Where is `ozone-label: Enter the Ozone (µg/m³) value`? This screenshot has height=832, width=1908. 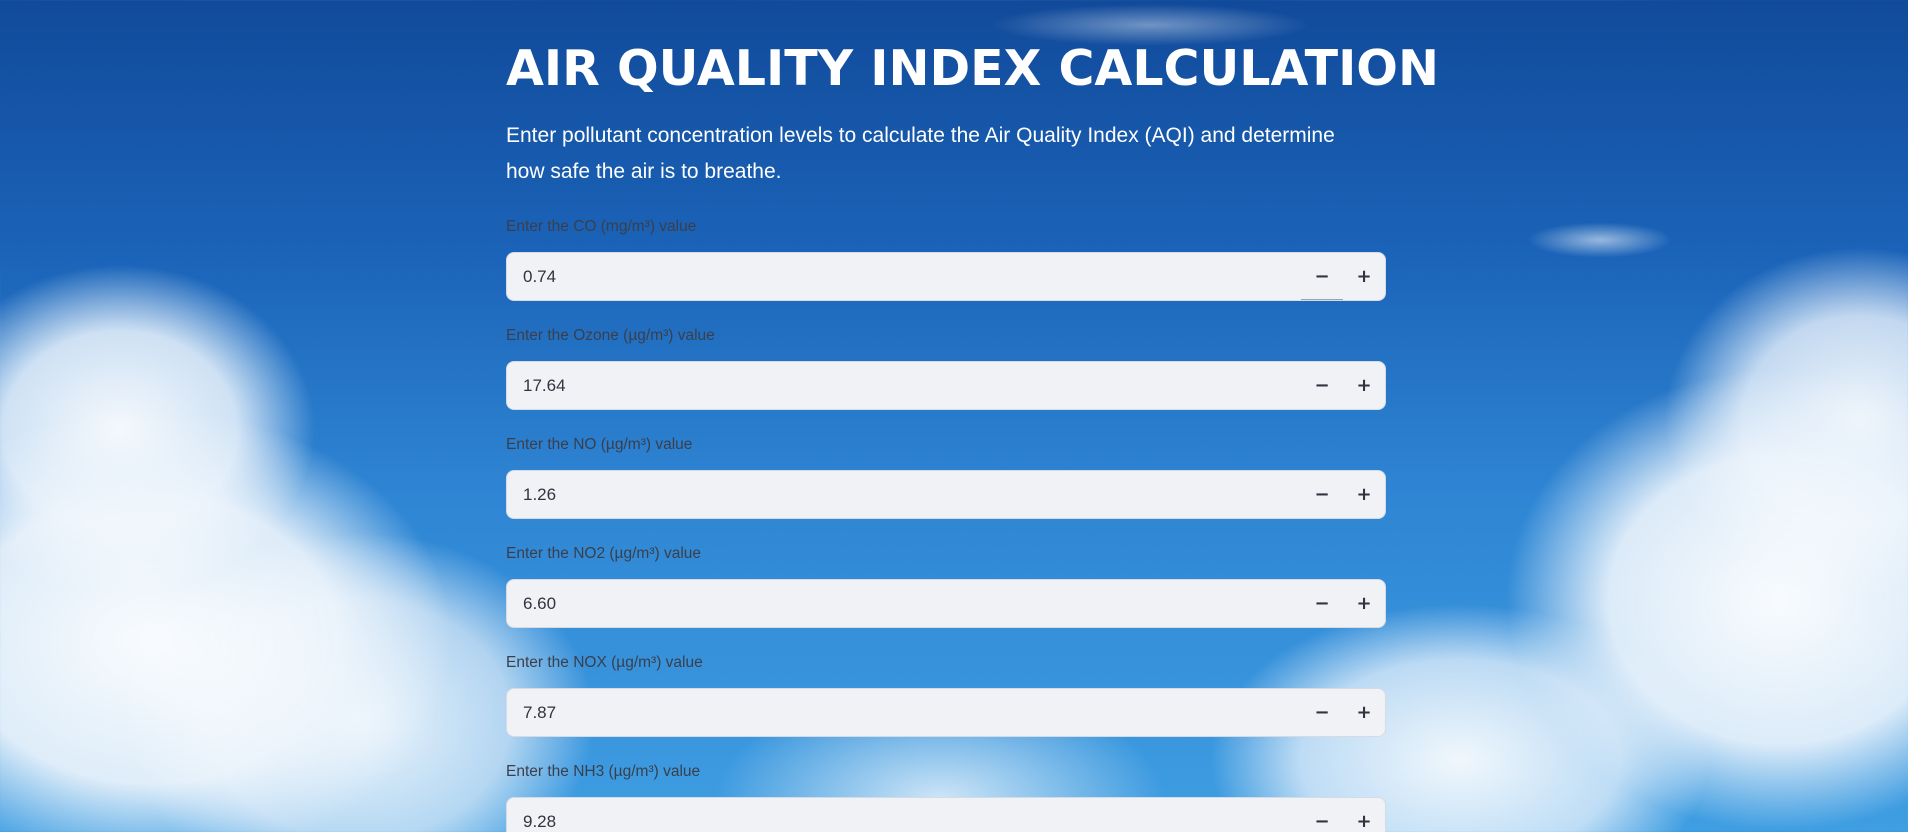
ozone-label: Enter the Ozone (µg/m³) value is located at coordinates (610, 335).